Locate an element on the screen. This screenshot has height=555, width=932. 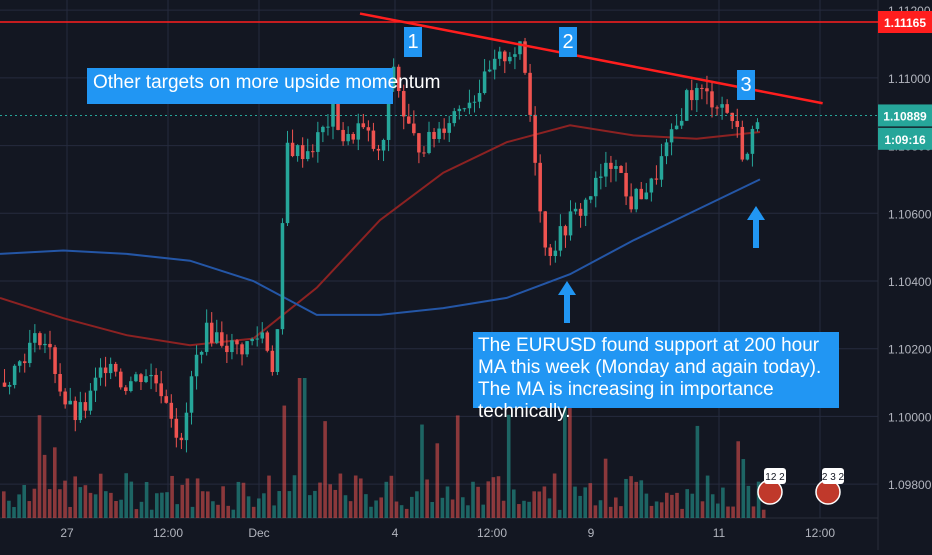
upside-target-note: Other targets on more upside momentum is located at coordinates (263, 86).